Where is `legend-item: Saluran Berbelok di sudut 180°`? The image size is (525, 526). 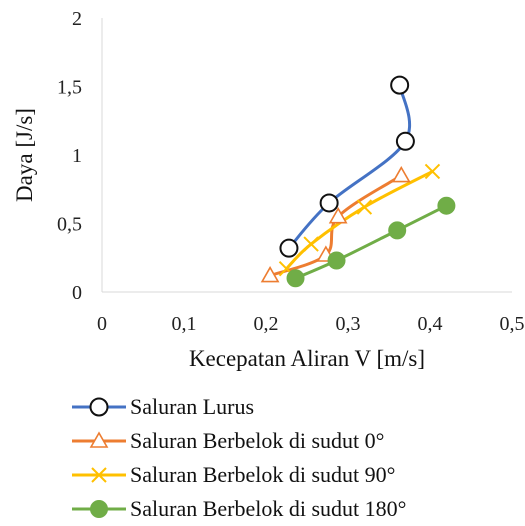 legend-item: Saluran Berbelok di sudut 180° is located at coordinates (238, 509).